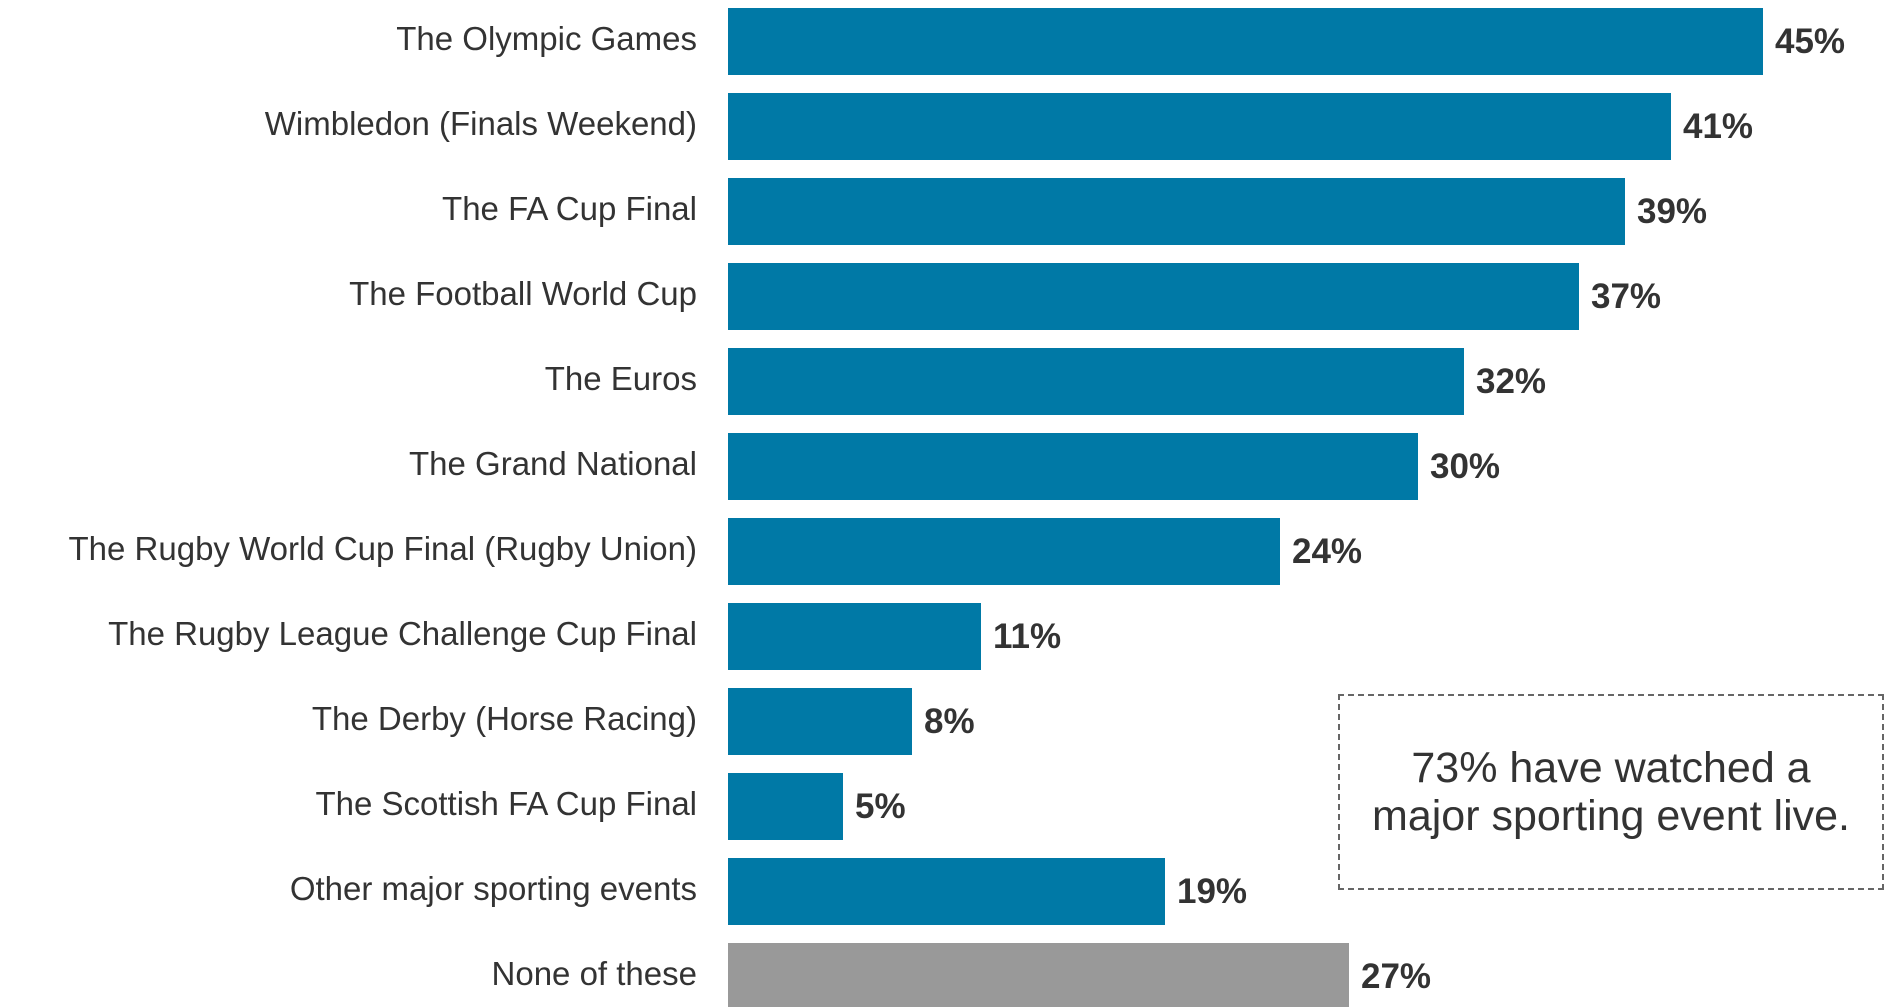 This screenshot has height=1007, width=1894. What do you see at coordinates (481, 123) in the screenshot?
I see `category-label: Wimbledon (Finals Weekend)` at bounding box center [481, 123].